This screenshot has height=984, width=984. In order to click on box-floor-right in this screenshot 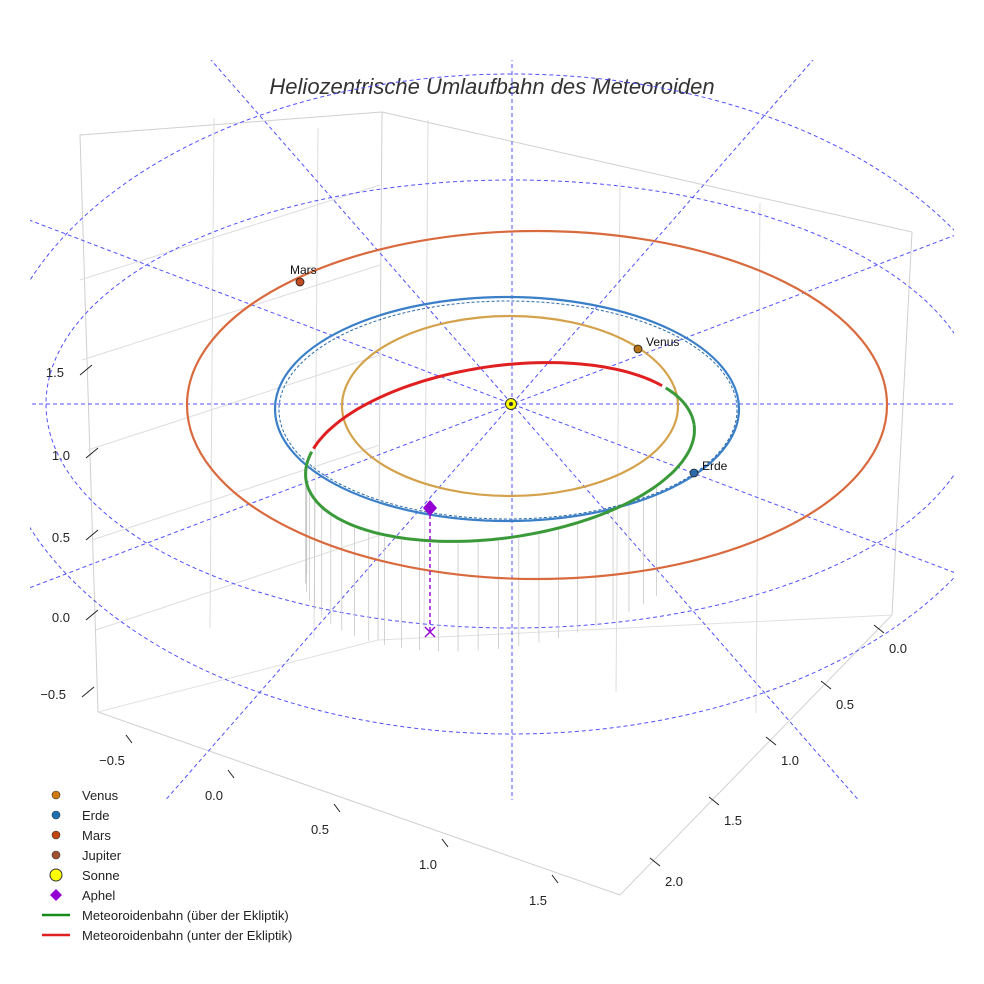, I will do `click(756, 755)`.